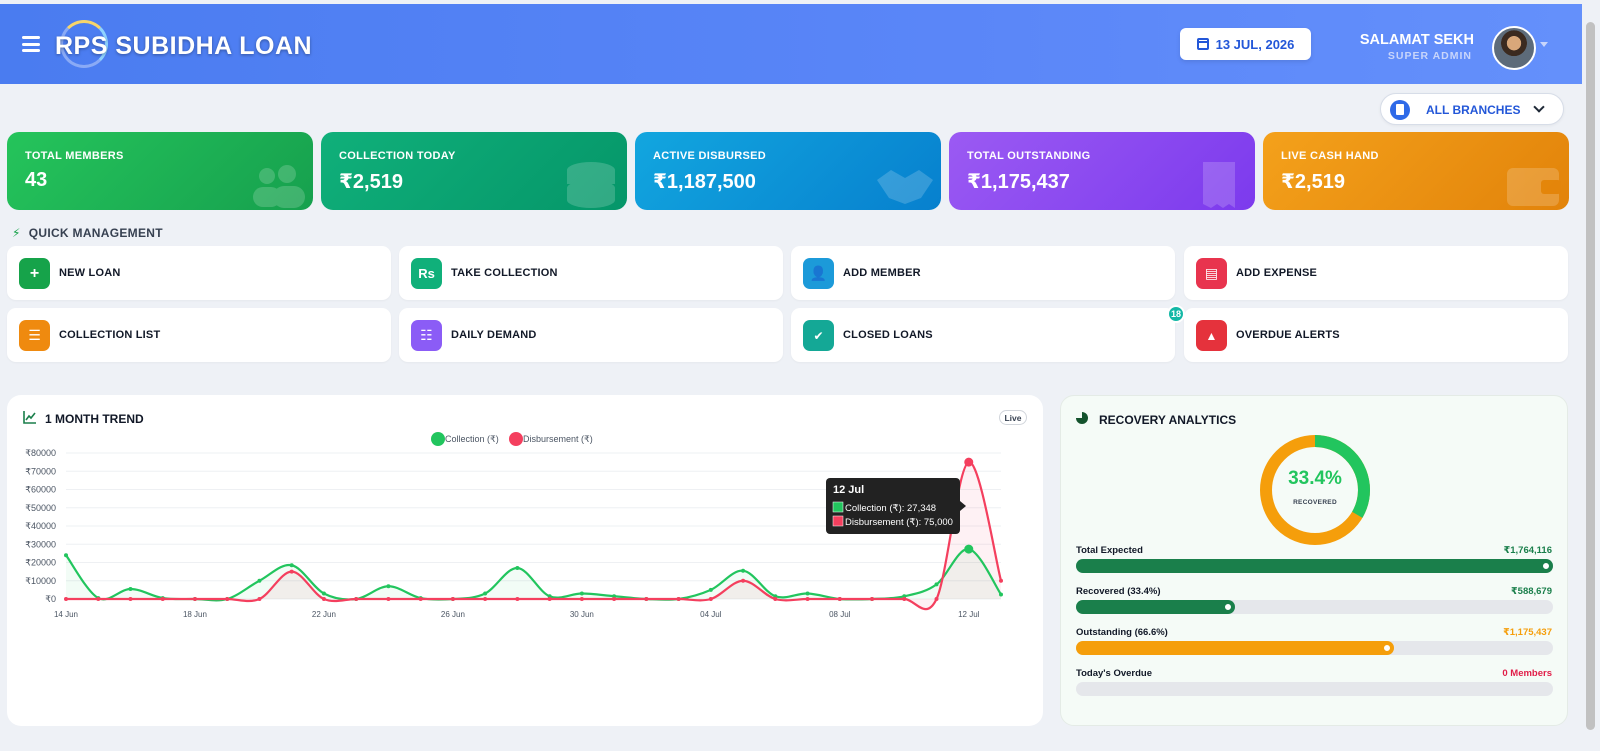 Image resolution: width=1600 pixels, height=751 pixels. Describe the element at coordinates (838, 521) in the screenshot. I see `tooltip-swatch` at that location.